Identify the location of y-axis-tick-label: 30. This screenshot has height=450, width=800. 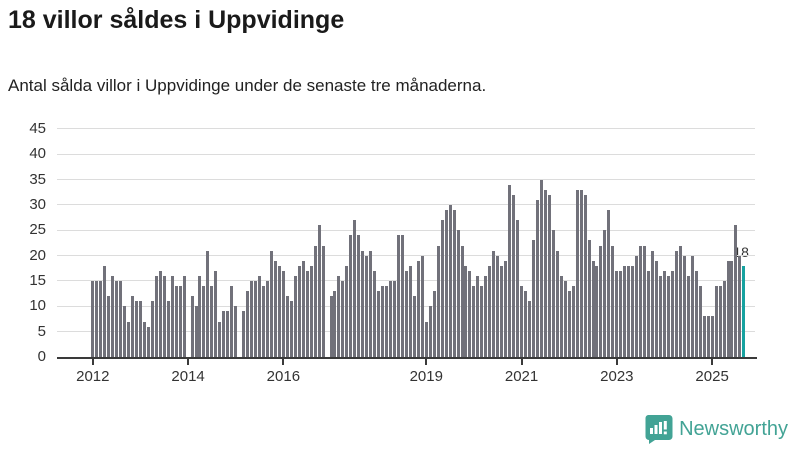
(37, 204).